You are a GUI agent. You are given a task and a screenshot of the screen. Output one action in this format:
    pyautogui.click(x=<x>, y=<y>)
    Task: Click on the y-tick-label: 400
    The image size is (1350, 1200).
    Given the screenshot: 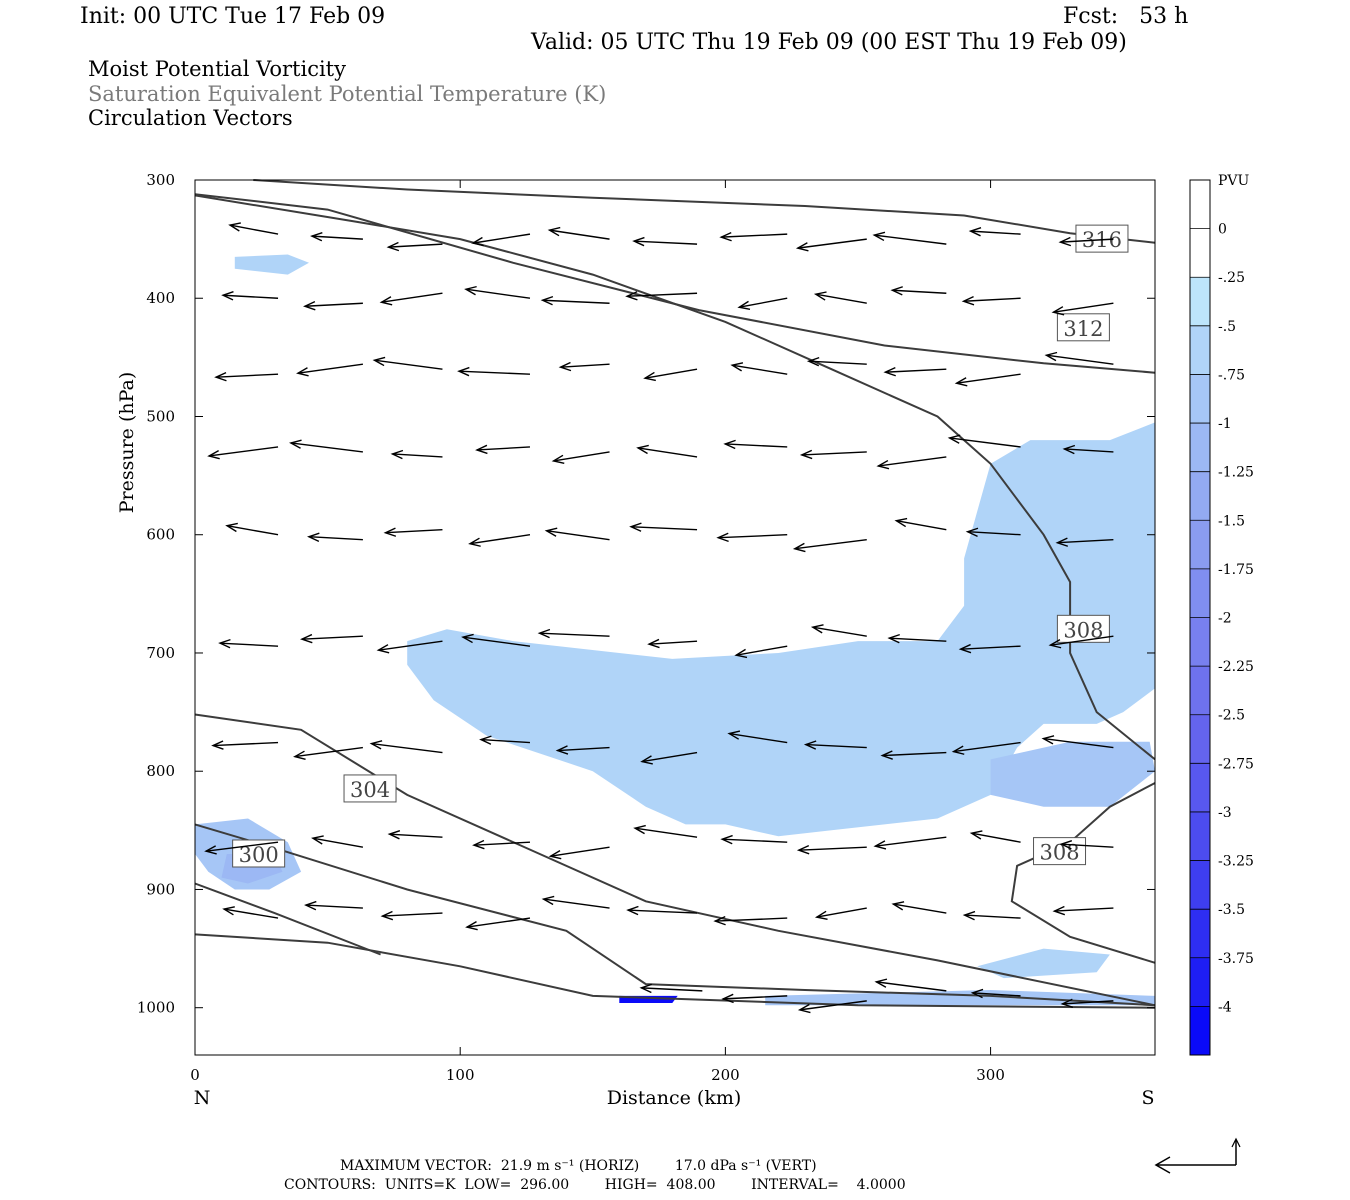 What is the action you would take?
    pyautogui.click(x=160, y=298)
    